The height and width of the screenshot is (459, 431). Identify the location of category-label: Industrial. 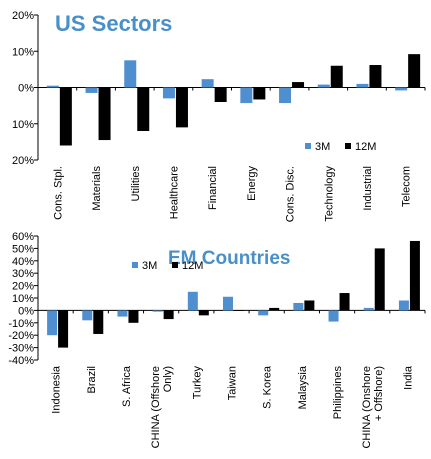
(368, 188).